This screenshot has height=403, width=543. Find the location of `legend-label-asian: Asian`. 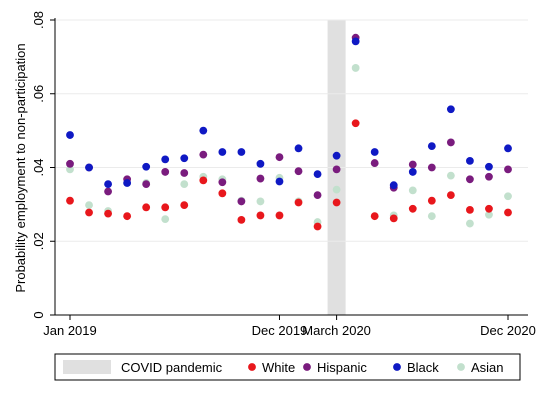

legend-label-asian: Asian is located at coordinates (487, 367).